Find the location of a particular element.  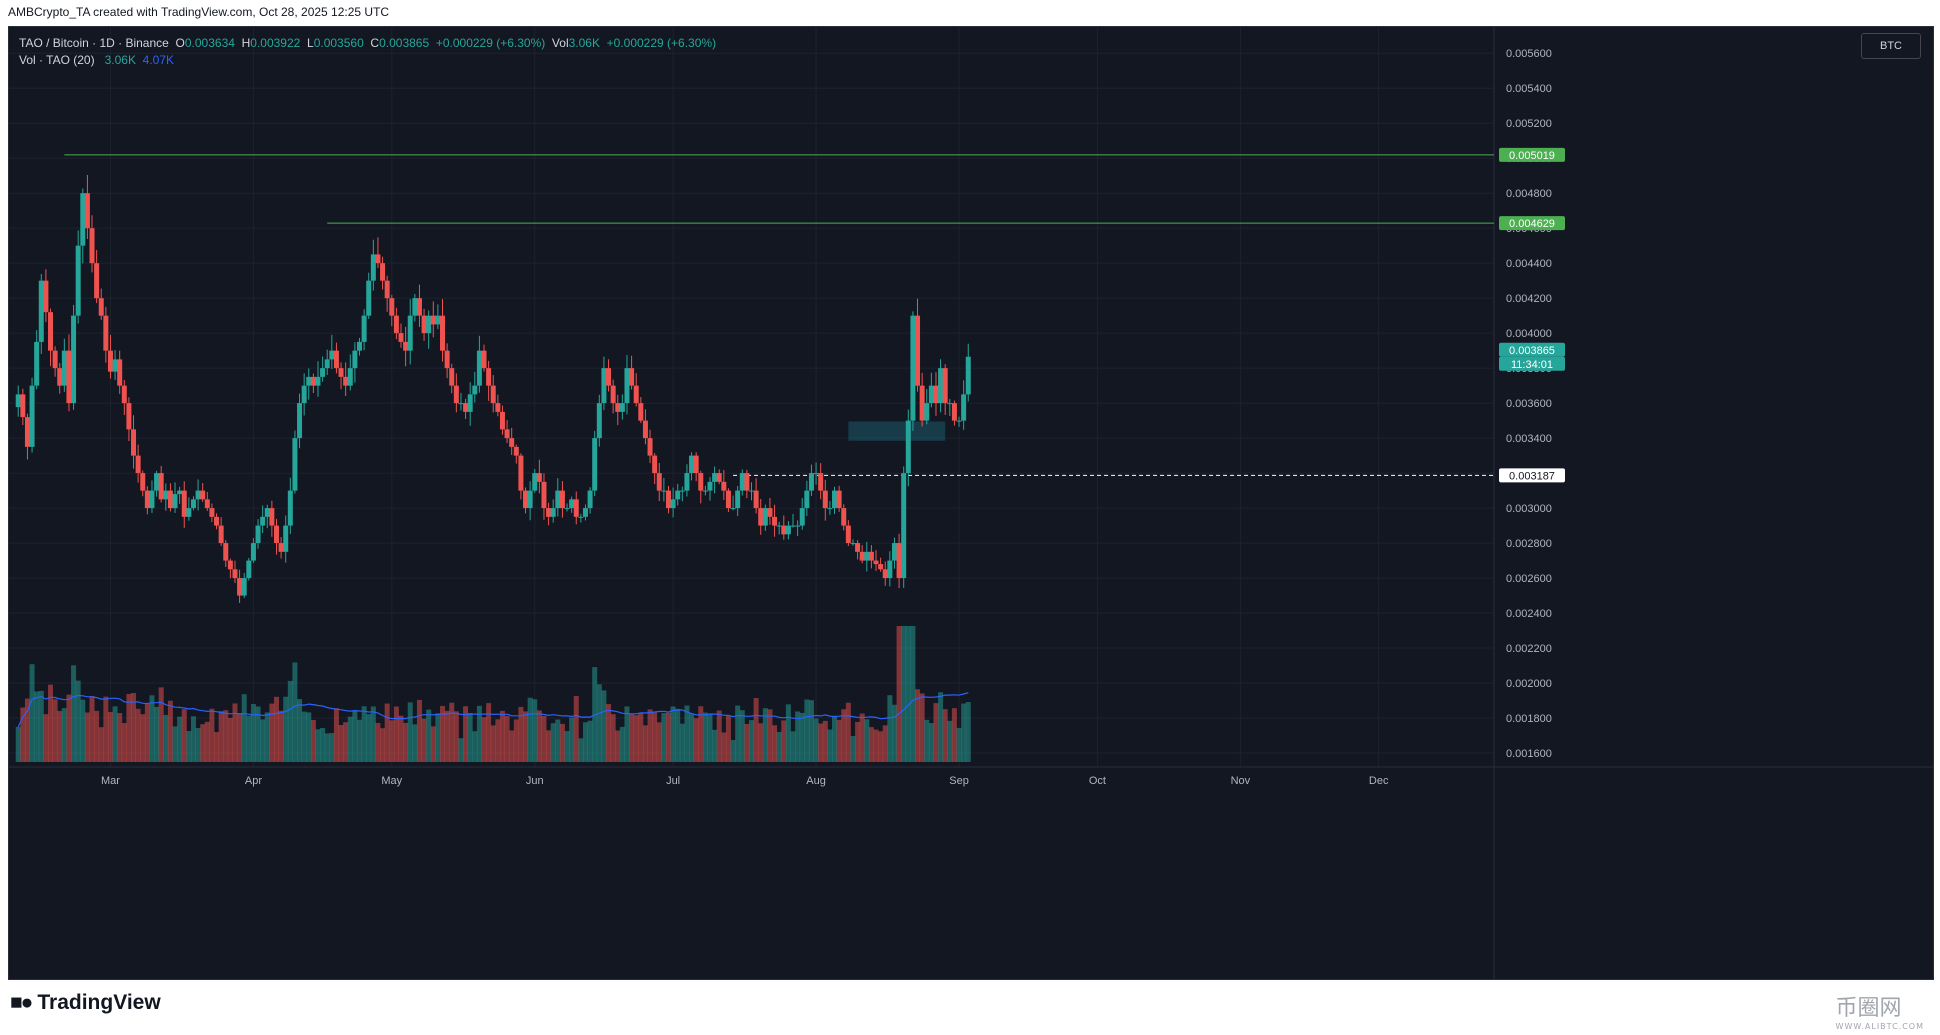

legend-volume-current: 3.06K is located at coordinates (120, 60).